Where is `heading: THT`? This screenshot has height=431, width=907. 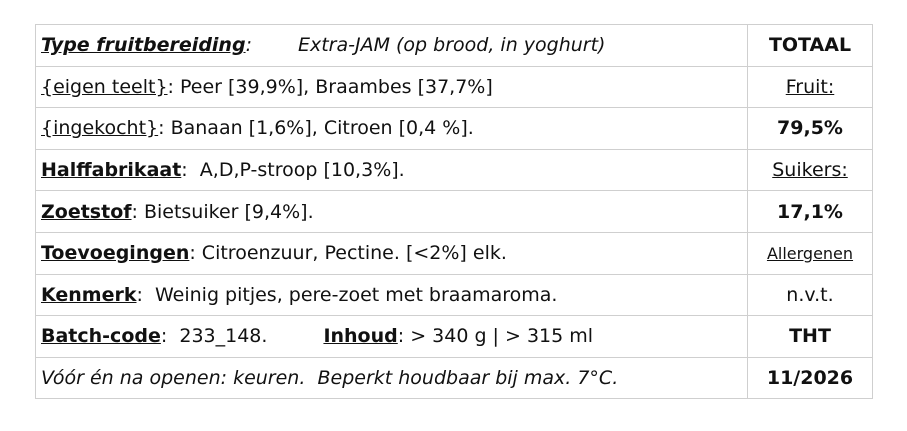 heading: THT is located at coordinates (810, 336).